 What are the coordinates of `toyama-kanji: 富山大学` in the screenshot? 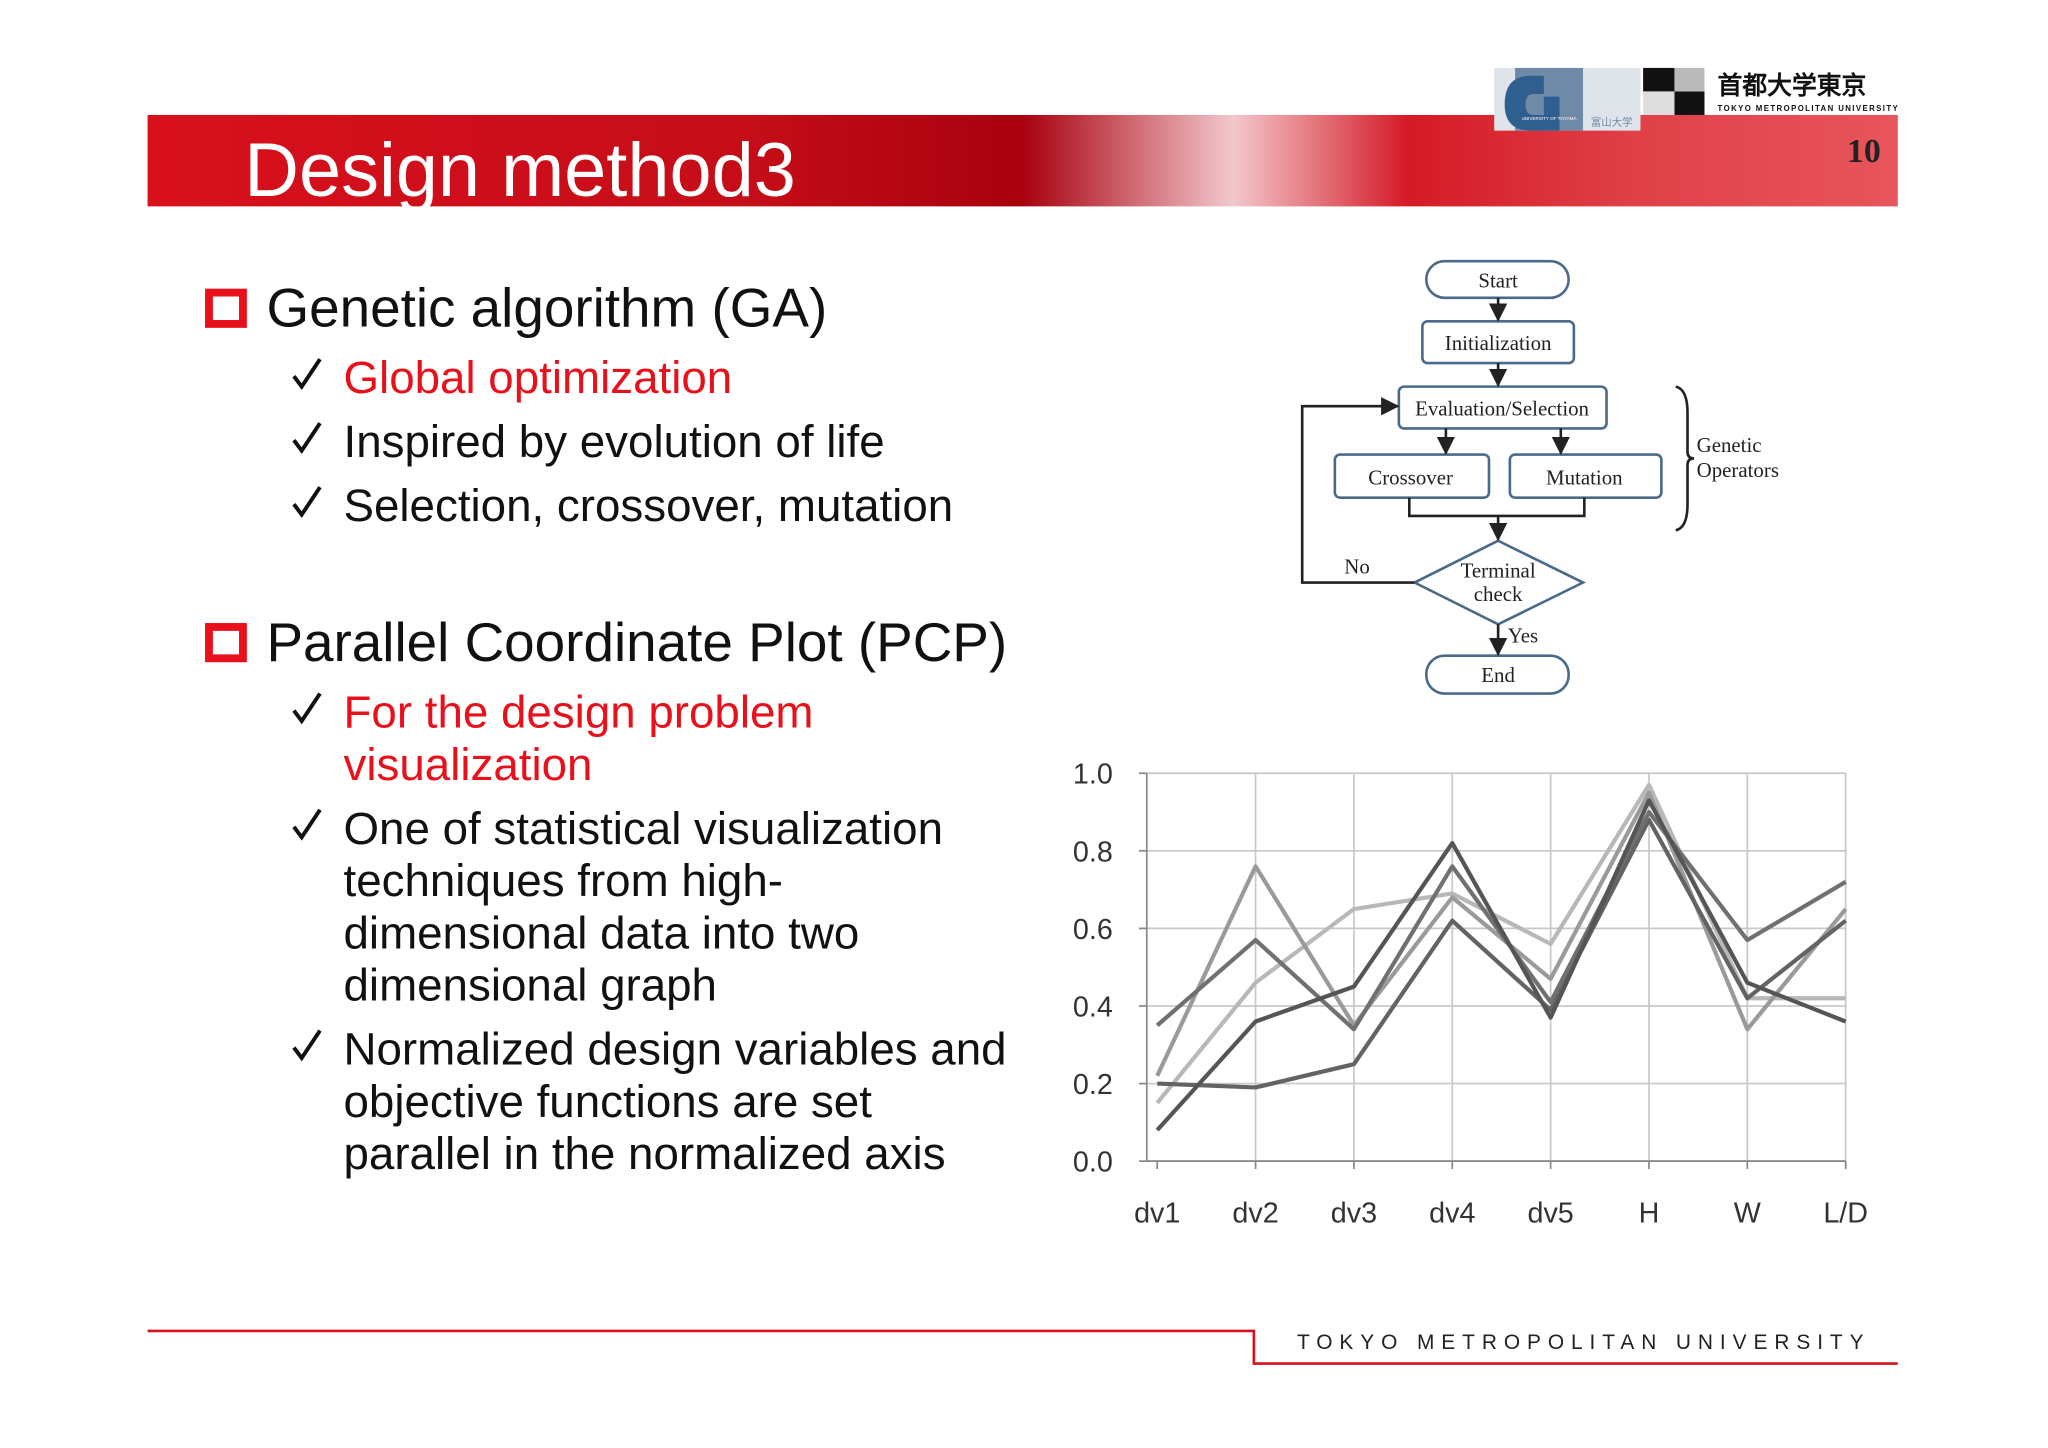 It's located at (1612, 121).